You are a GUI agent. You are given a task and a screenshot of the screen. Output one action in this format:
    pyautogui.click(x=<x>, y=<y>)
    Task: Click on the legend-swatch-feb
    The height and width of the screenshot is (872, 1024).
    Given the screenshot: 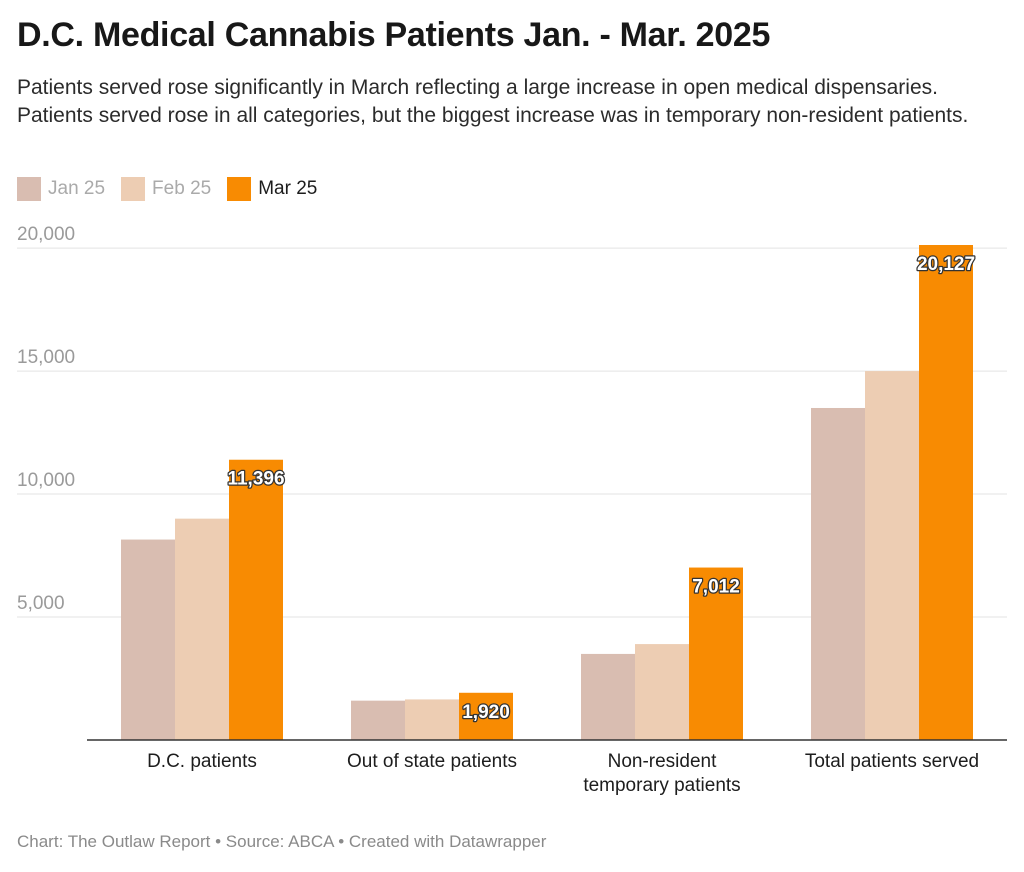 What is the action you would take?
    pyautogui.click(x=133, y=189)
    